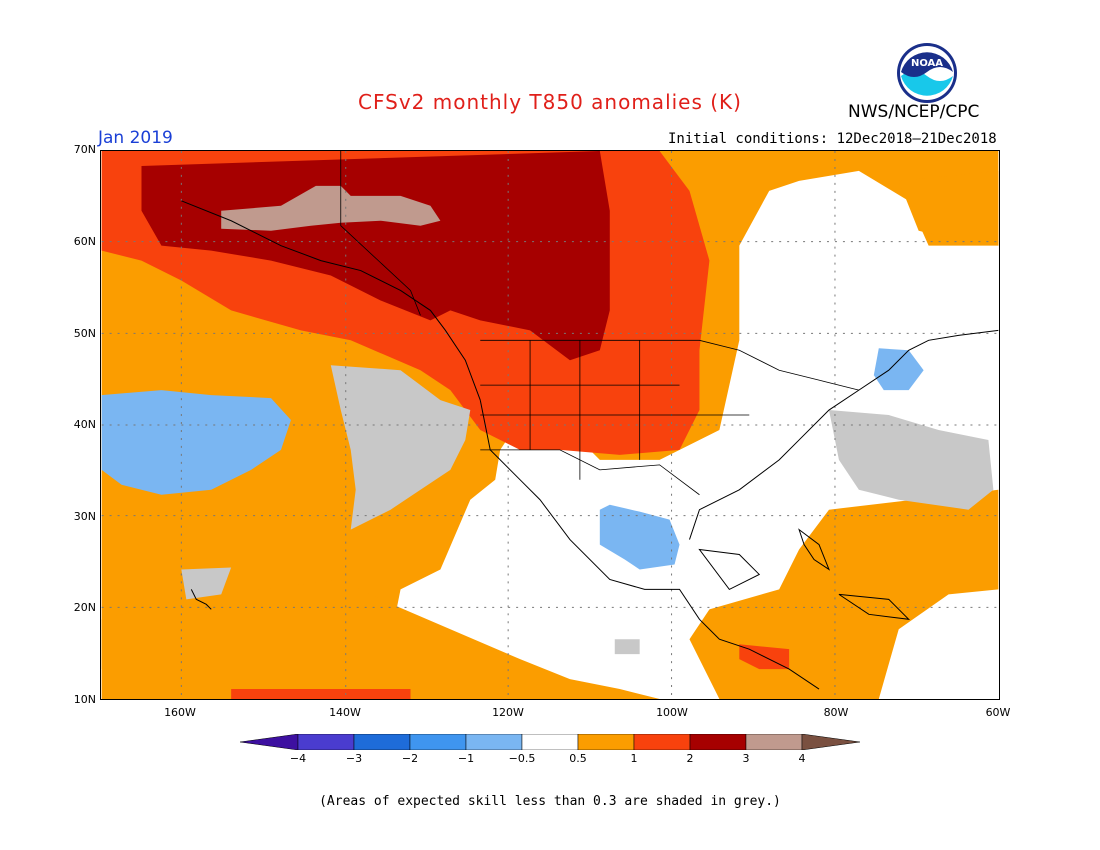  Describe the element at coordinates (345, 712) in the screenshot. I see `lon-label: 140W` at that location.